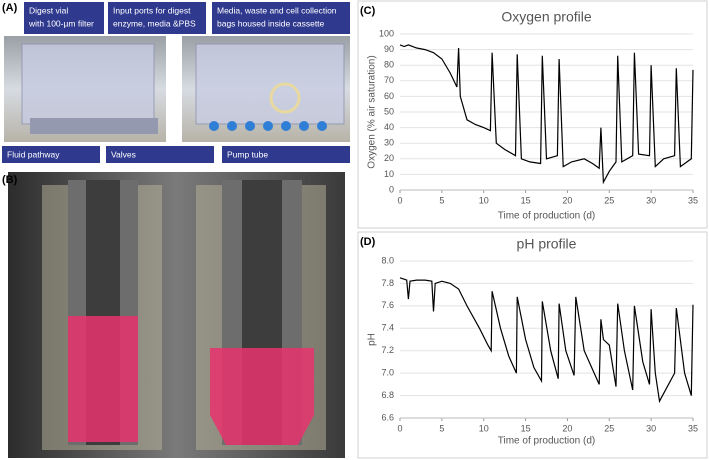  I want to click on y-tick-label: 7.6, so click(387, 305).